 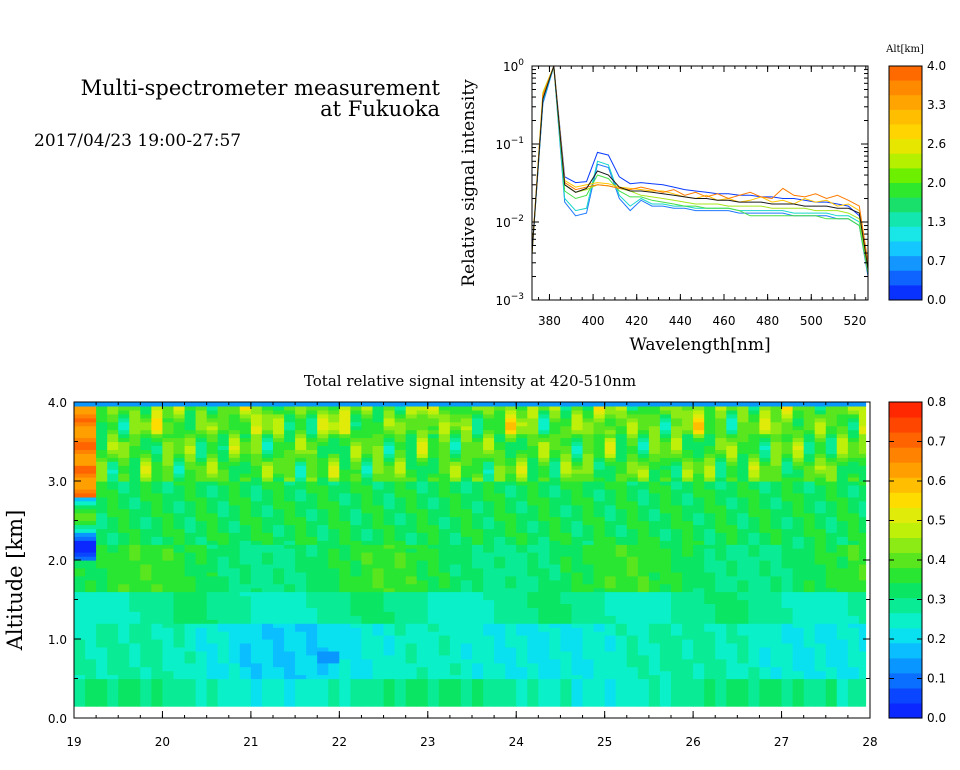 I want to click on altitude-colorbar-tick-label: 4.0, so click(x=936, y=66).